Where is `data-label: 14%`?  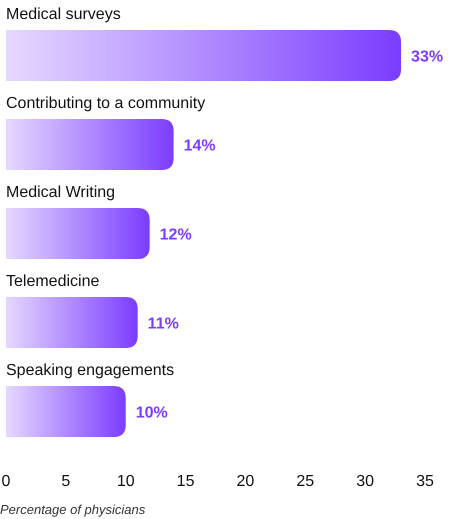
data-label: 14% is located at coordinates (200, 146).